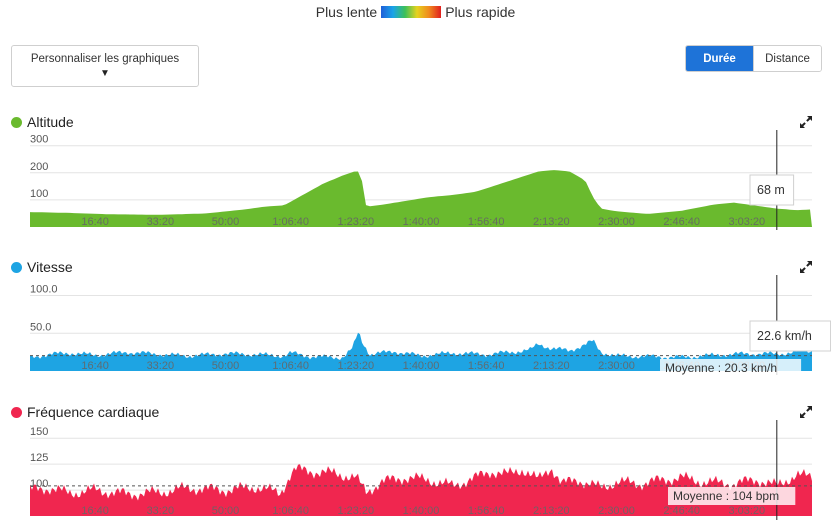 The width and height of the screenshot is (831, 521). I want to click on legend-fast-label: Plus rapide, so click(480, 12).